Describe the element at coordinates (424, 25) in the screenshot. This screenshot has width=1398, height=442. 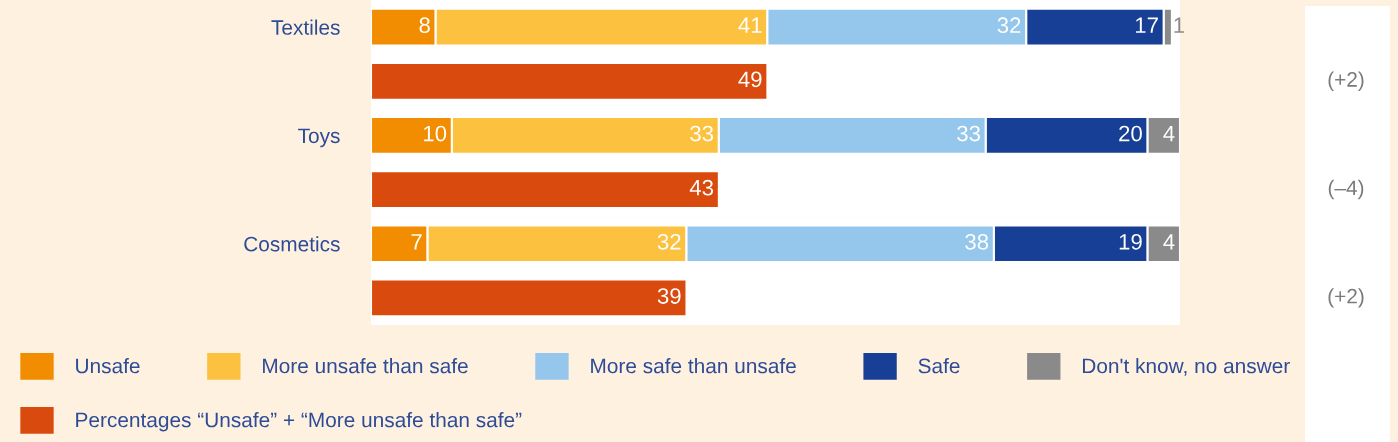
I see `data-label: 8` at that location.